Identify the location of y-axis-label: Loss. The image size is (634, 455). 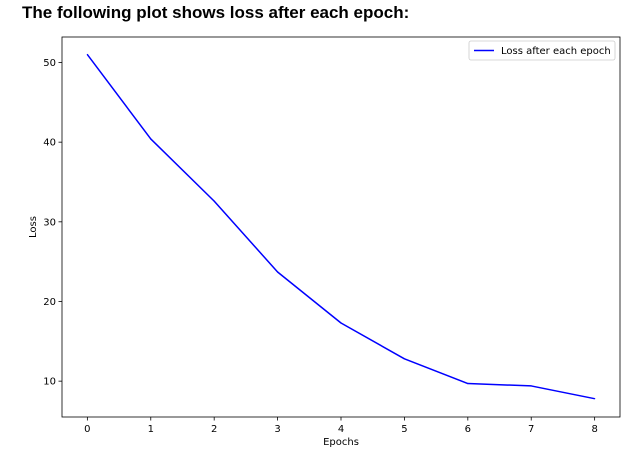
(33, 227).